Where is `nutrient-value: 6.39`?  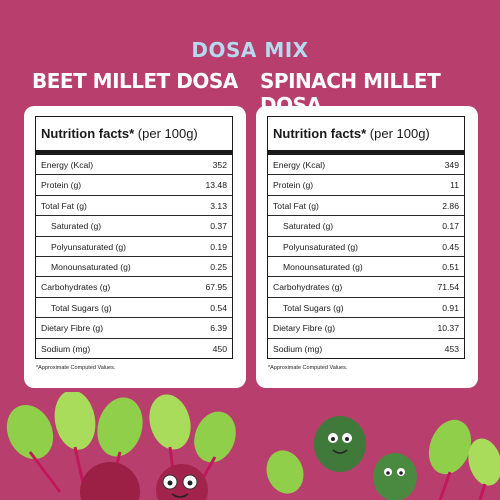
nutrient-value: 6.39 is located at coordinates (218, 328).